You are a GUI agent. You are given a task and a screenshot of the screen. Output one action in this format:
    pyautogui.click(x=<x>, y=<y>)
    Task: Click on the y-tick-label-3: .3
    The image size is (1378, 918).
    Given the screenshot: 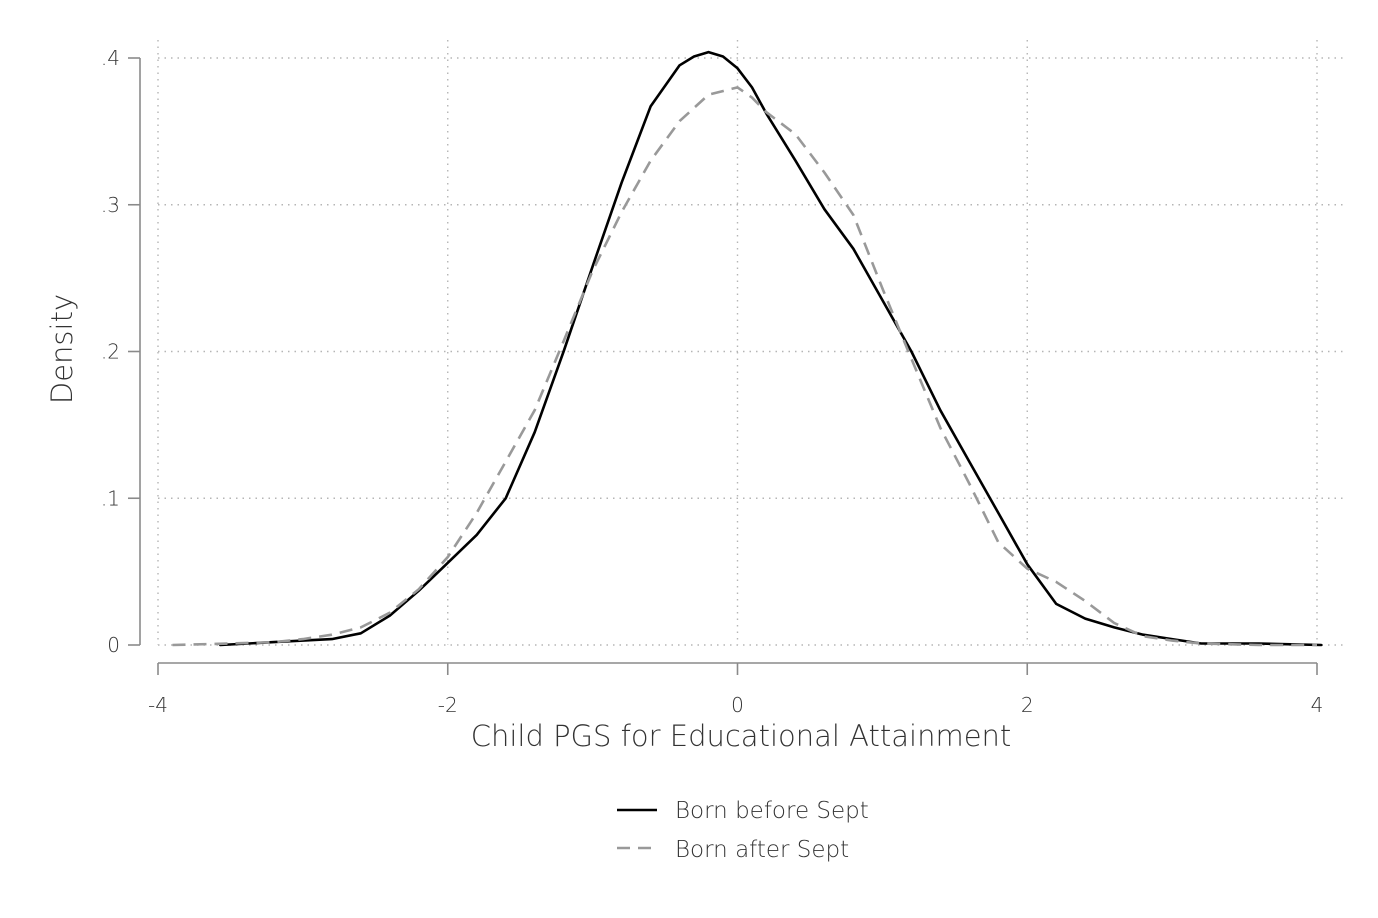 What is the action you would take?
    pyautogui.click(x=110, y=205)
    